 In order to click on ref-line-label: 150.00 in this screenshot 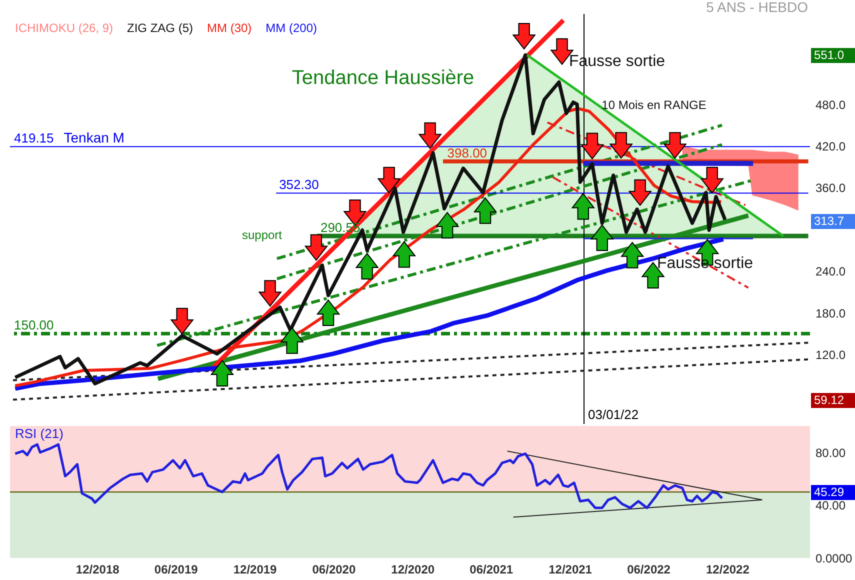, I will do `click(34, 325)`.